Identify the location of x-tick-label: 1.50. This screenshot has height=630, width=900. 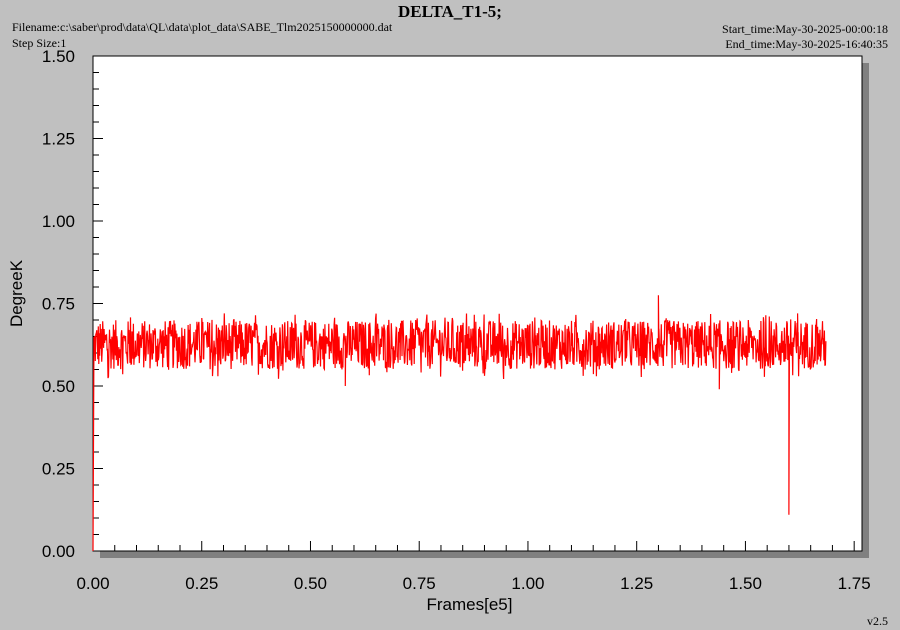
(745, 583).